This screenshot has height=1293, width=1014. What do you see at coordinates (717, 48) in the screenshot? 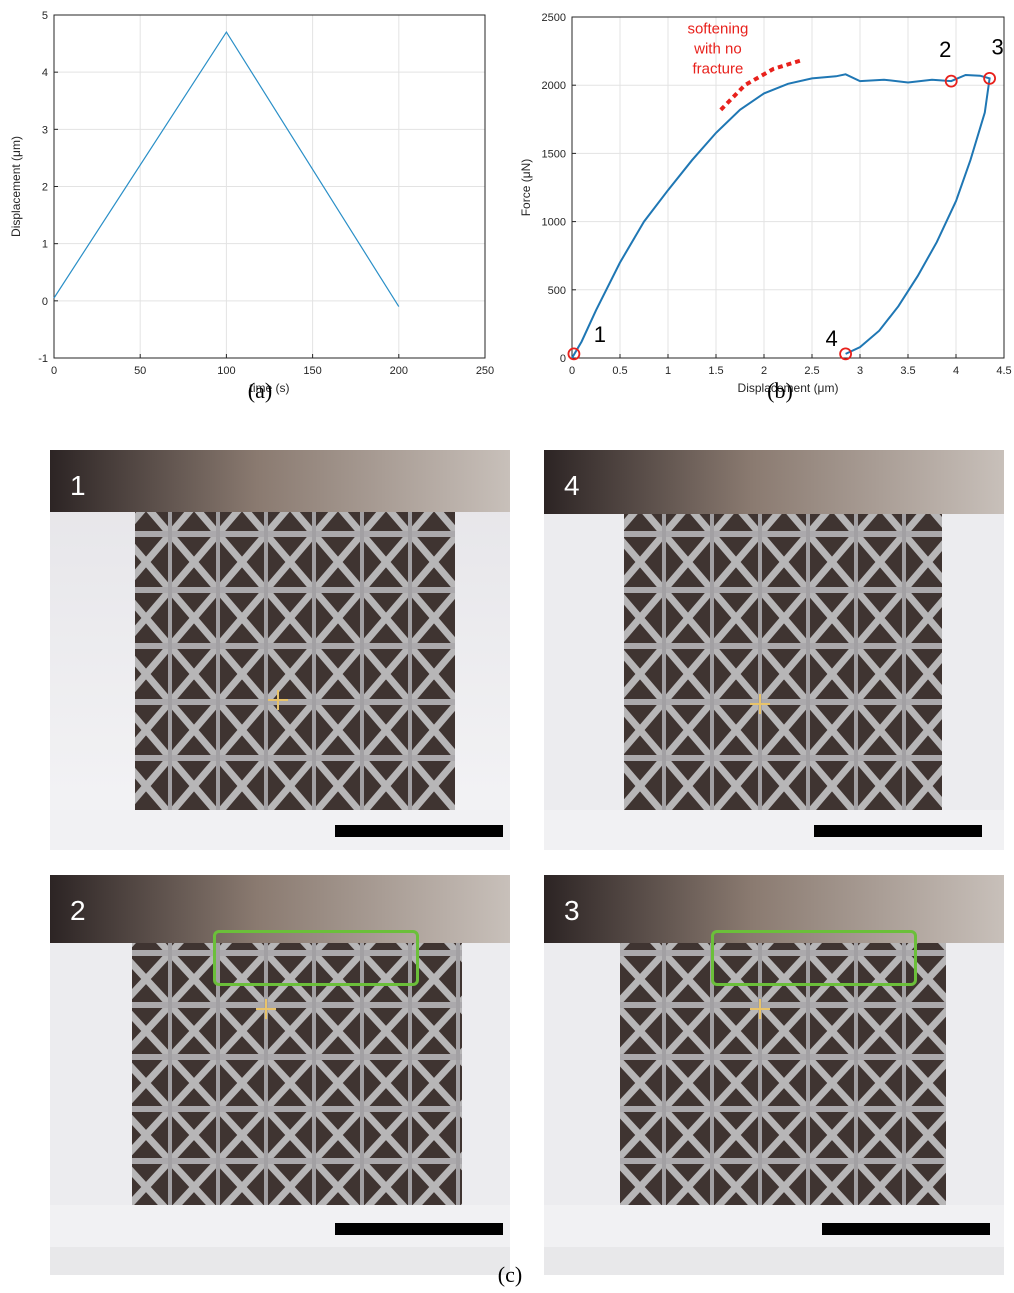
I see `annotation-text: with no` at bounding box center [717, 48].